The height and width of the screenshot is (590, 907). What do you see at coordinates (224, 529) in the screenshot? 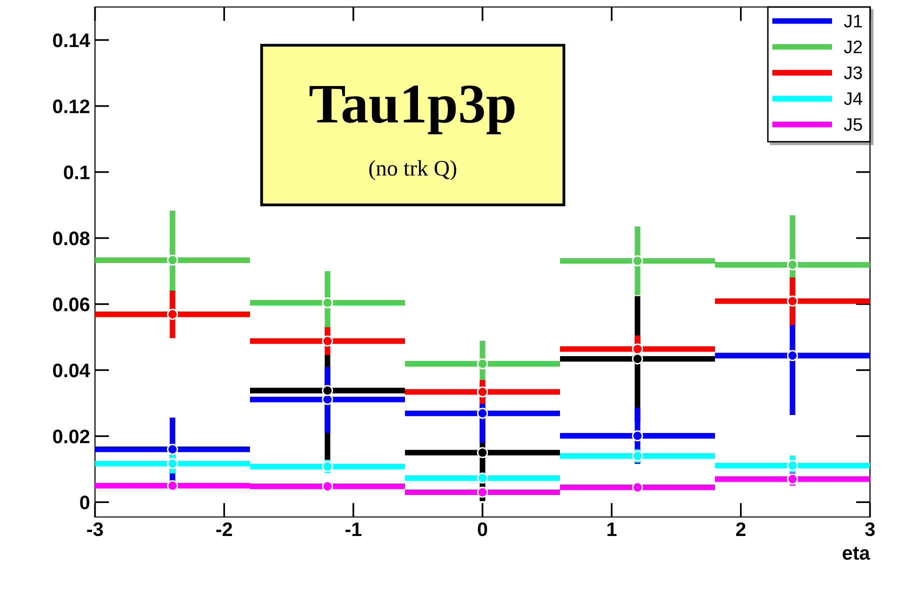
I see `x-tick-label: -2` at bounding box center [224, 529].